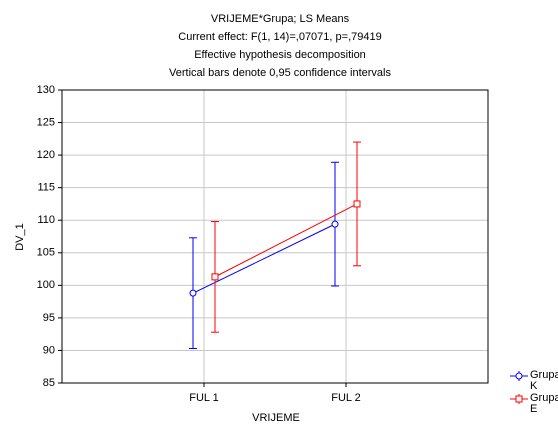 This screenshot has width=558, height=427. What do you see at coordinates (49, 383) in the screenshot?
I see `y-tick-label: 85` at bounding box center [49, 383].